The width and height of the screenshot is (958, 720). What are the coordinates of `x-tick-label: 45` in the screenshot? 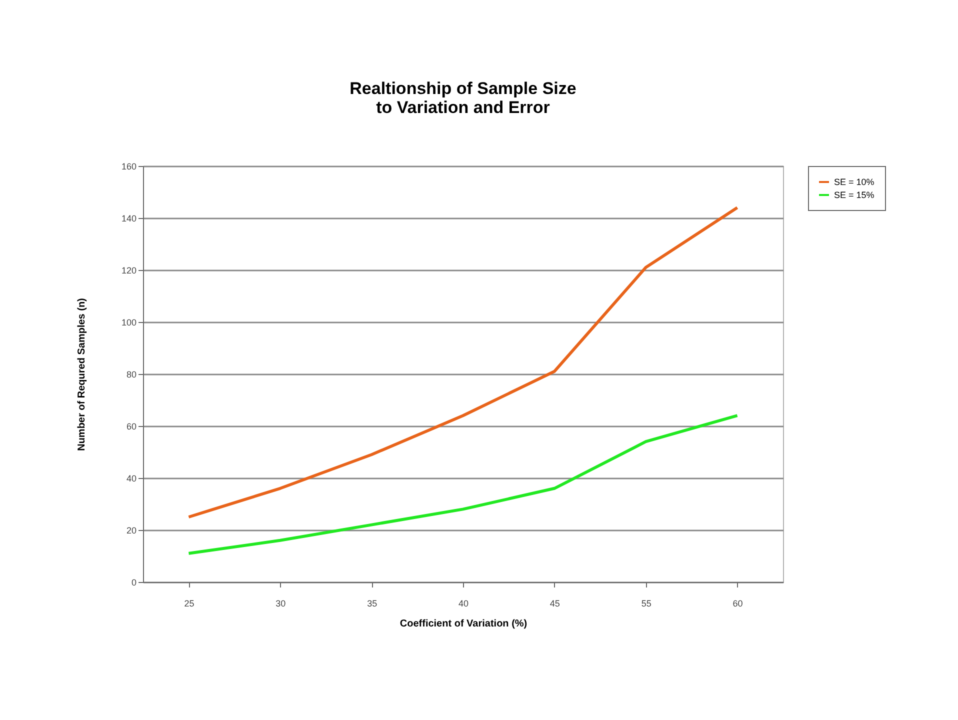 It's located at (555, 603).